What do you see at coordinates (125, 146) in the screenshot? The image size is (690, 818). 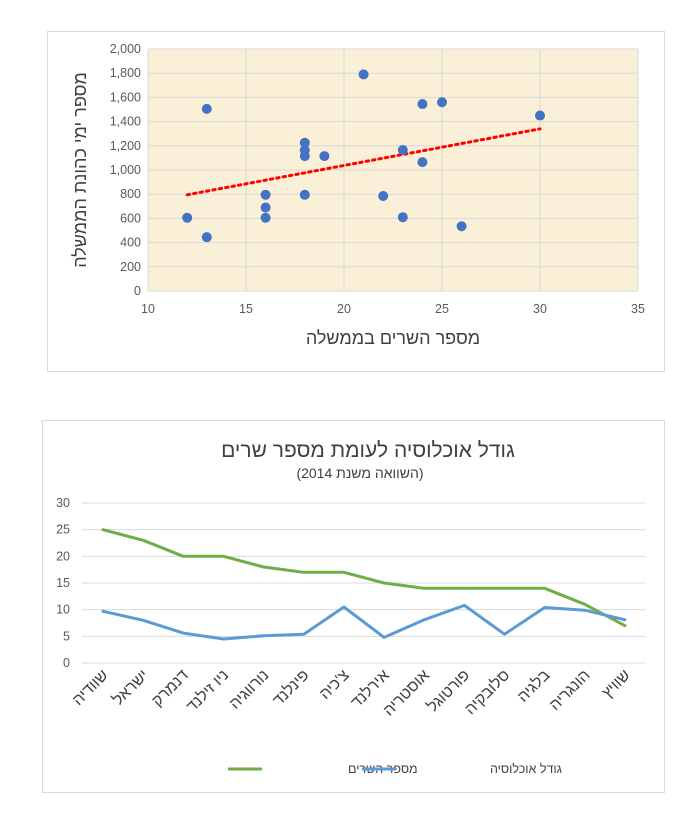 I see `scatter-y-tick-label: 1,200` at bounding box center [125, 146].